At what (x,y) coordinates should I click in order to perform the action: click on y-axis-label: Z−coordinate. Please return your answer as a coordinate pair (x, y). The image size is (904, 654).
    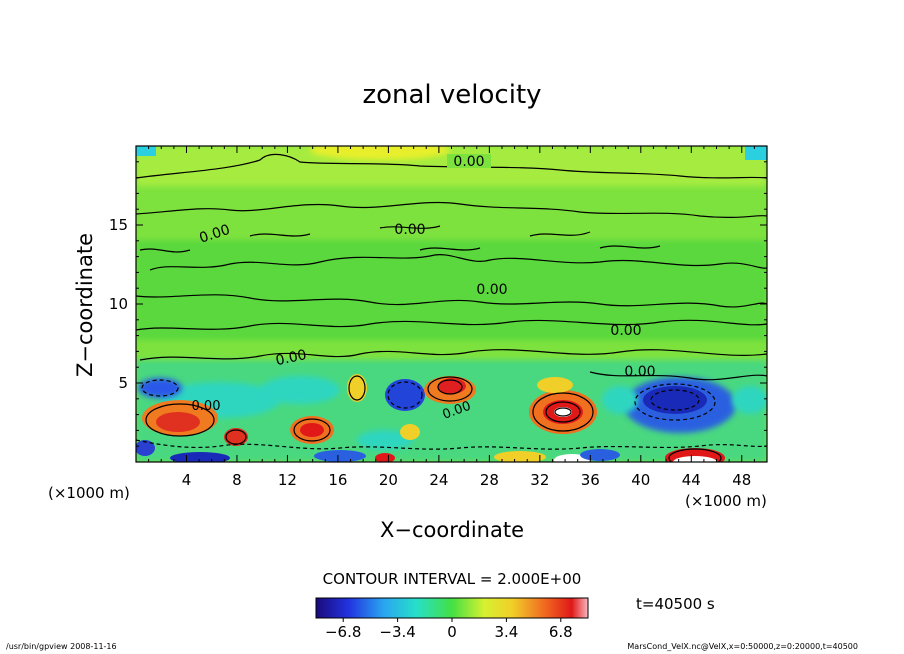
    Looking at the image, I should click on (85, 305).